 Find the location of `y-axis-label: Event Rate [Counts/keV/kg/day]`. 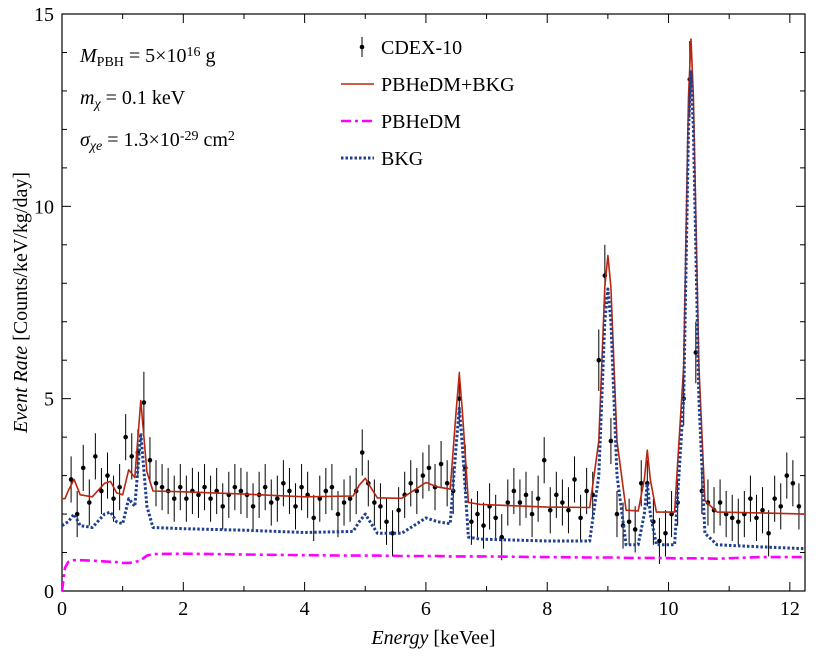

y-axis-label: Event Rate [Counts/keV/kg/day] is located at coordinates (21, 303).